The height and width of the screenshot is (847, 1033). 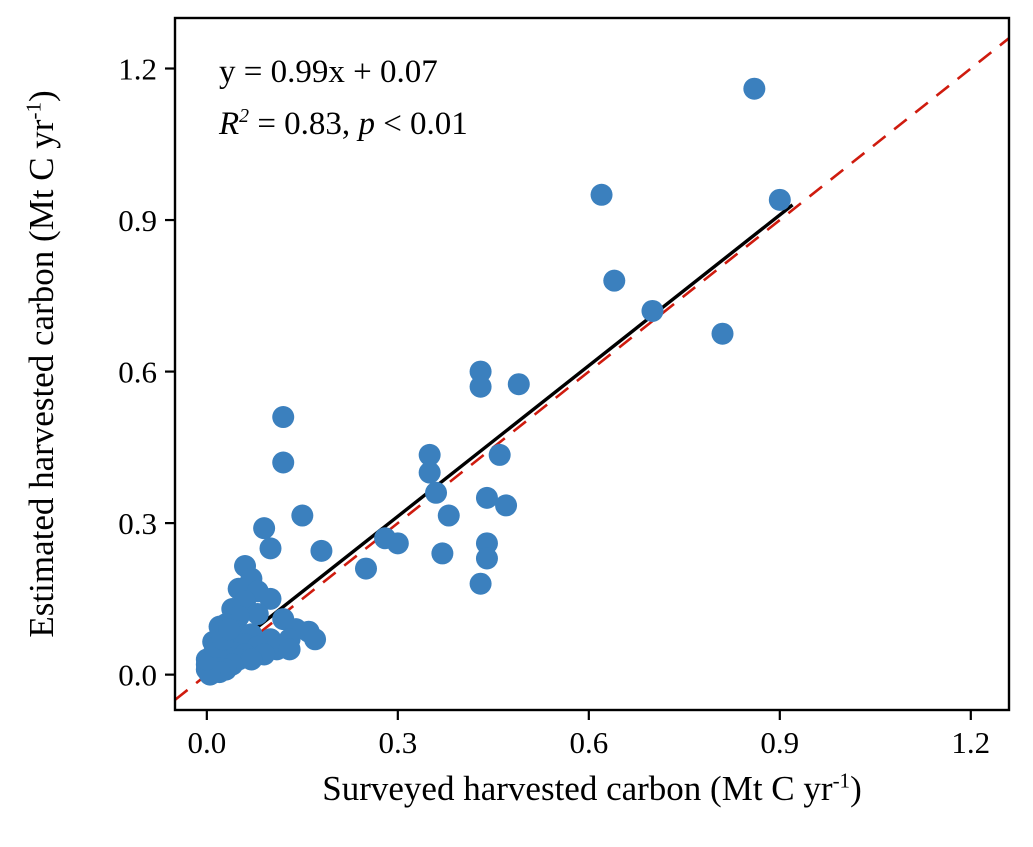 What do you see at coordinates (304, 124) in the screenshot?
I see `r-squared-value: = 0.83,` at bounding box center [304, 124].